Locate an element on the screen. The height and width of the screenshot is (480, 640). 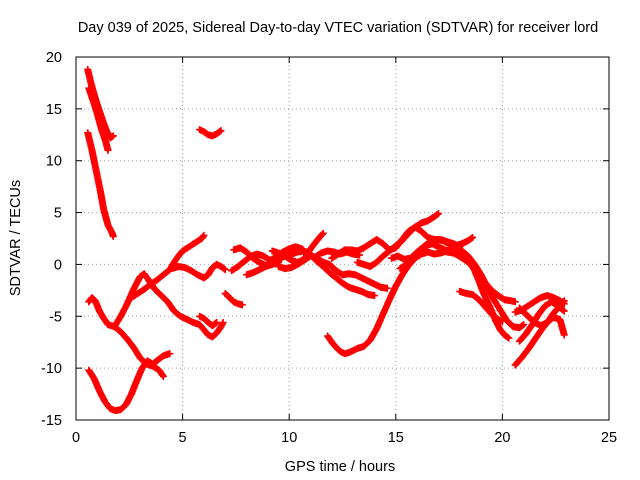
y-tick-label: -15 is located at coordinates (51, 421).